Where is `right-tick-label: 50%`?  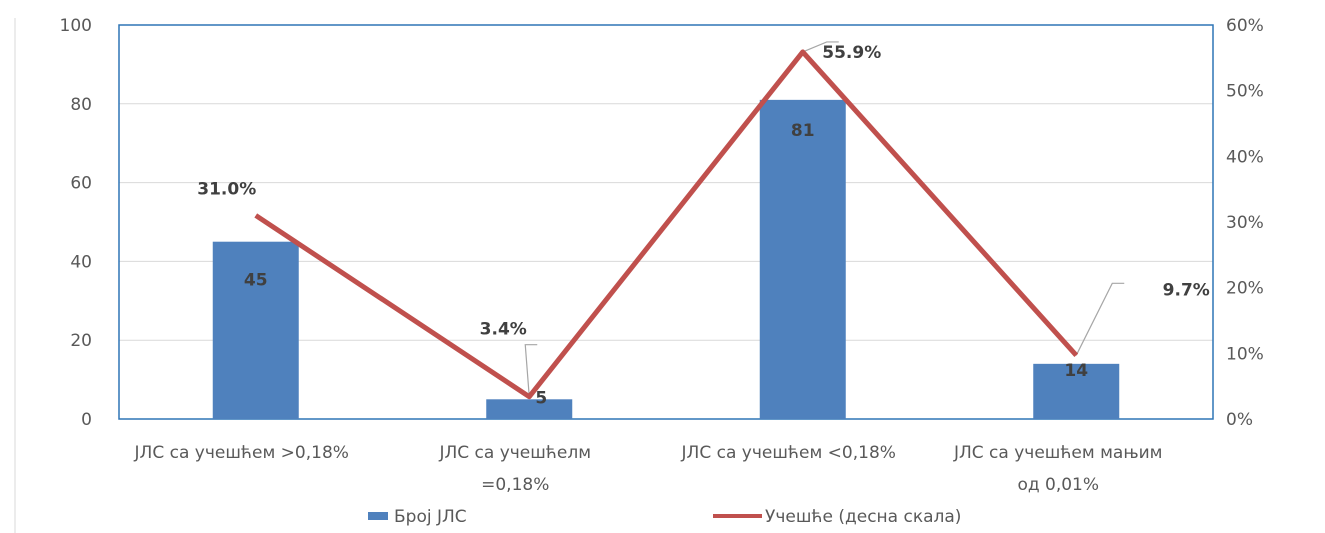 right-tick-label: 50% is located at coordinates (1245, 92).